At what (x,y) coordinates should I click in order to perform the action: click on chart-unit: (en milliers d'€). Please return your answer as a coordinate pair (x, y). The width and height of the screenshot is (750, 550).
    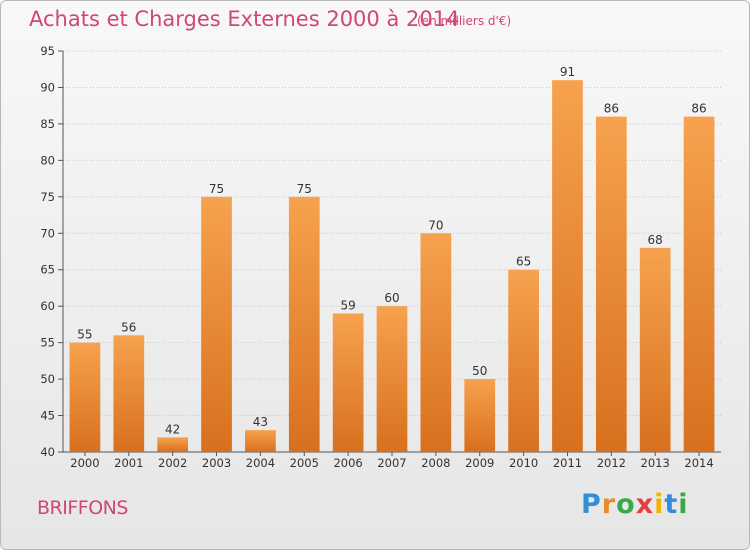
    Looking at the image, I should click on (464, 21).